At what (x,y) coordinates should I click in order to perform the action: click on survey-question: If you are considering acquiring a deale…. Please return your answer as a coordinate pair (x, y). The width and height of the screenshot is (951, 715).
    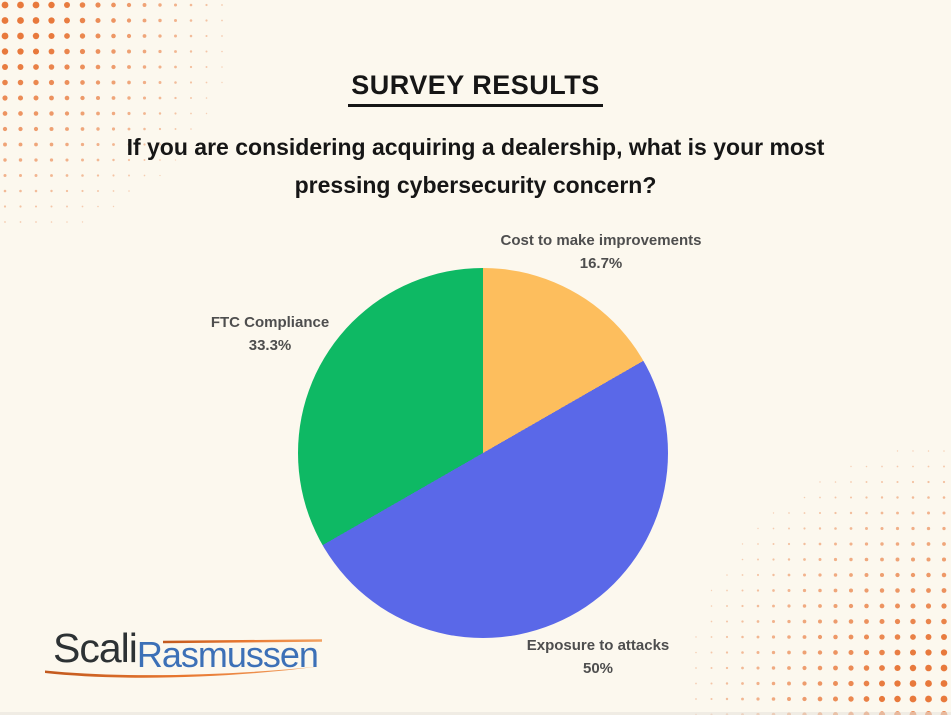
    Looking at the image, I should click on (475, 166).